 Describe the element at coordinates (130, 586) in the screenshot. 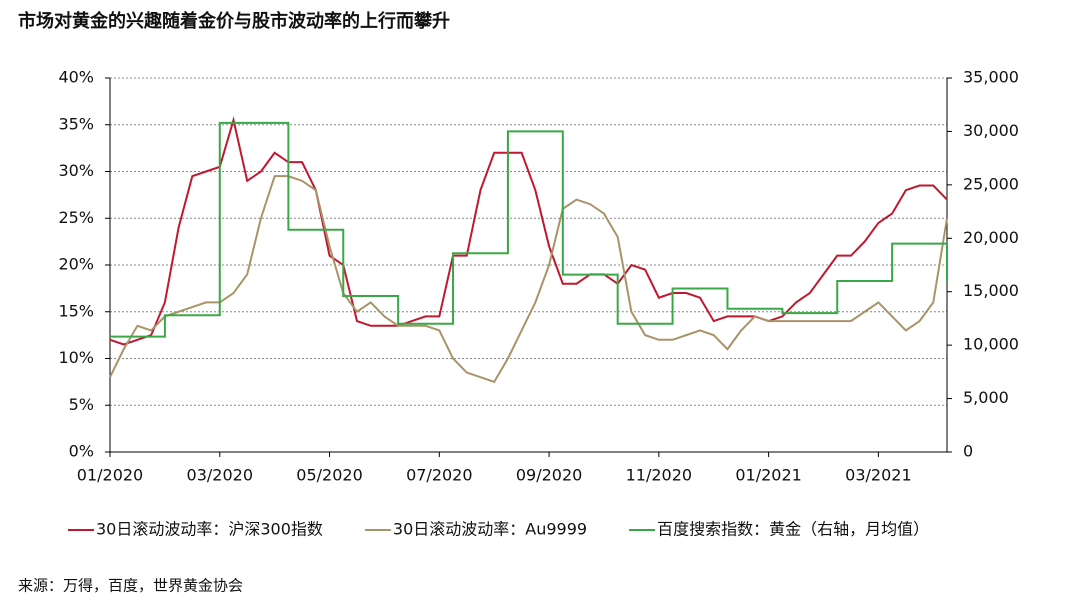

I see `source-note: 来源：万得，百度，世界黄金协会` at that location.